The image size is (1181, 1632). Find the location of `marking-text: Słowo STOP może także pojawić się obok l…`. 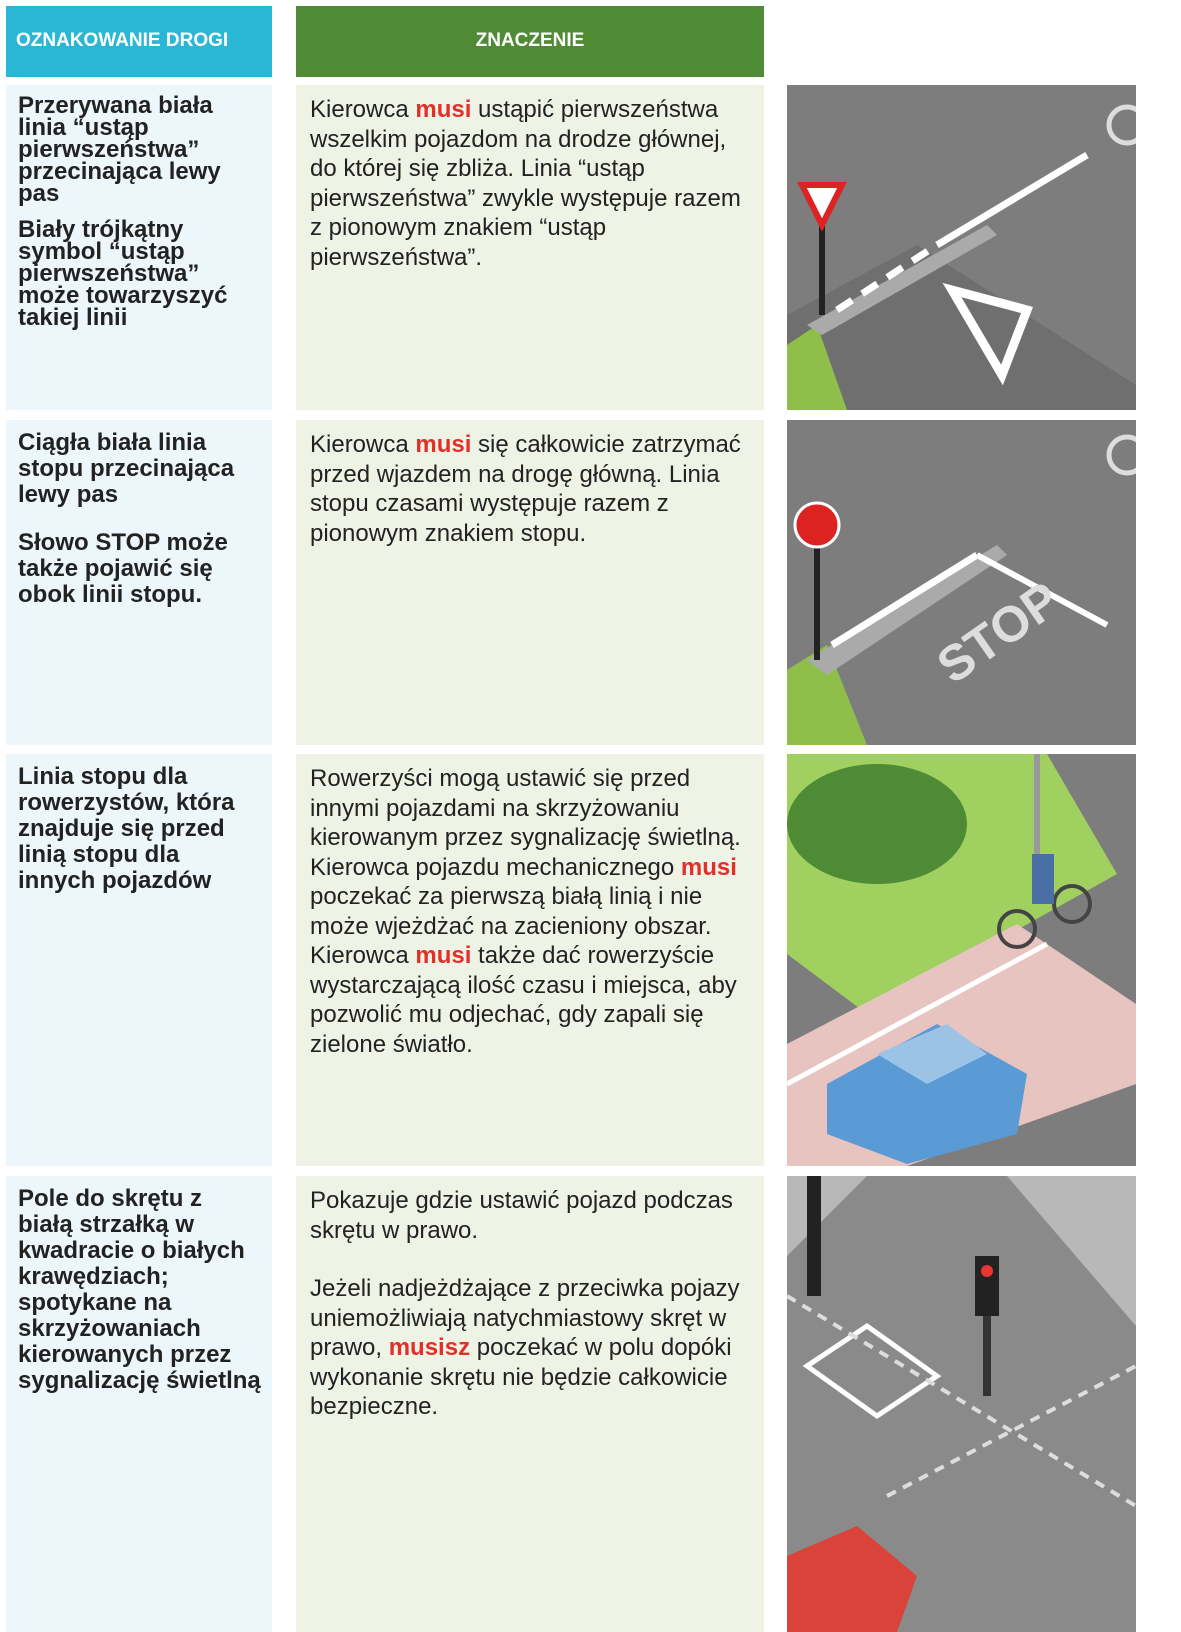

marking-text: Słowo STOP może także pojawić się obok l… is located at coordinates (123, 568).